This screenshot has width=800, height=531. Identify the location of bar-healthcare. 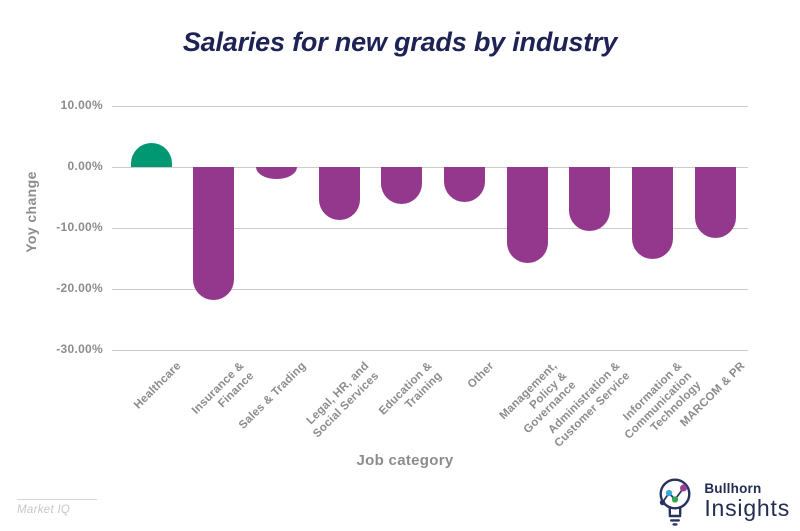
(151, 154).